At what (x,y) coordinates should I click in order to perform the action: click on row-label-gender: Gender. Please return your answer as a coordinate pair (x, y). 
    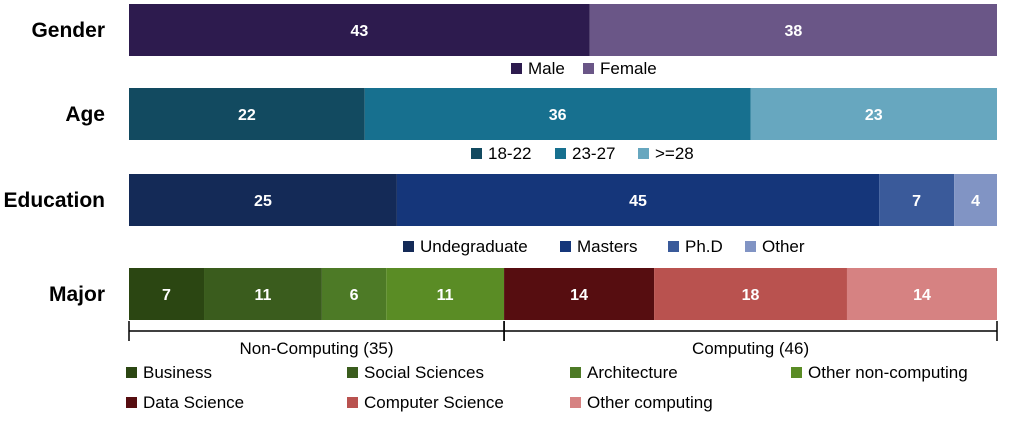
    Looking at the image, I should click on (68, 30).